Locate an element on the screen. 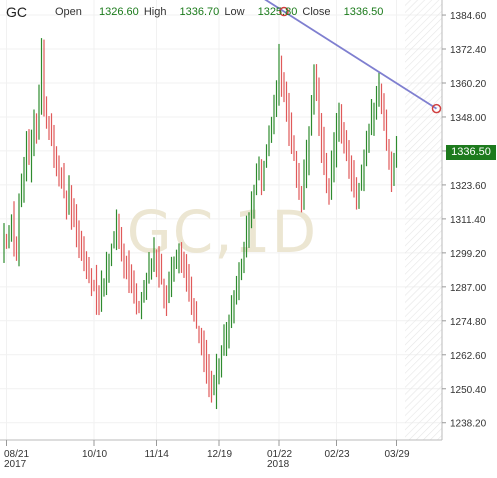 The height and width of the screenshot is (478, 497). future-area is located at coordinates (423, 220).